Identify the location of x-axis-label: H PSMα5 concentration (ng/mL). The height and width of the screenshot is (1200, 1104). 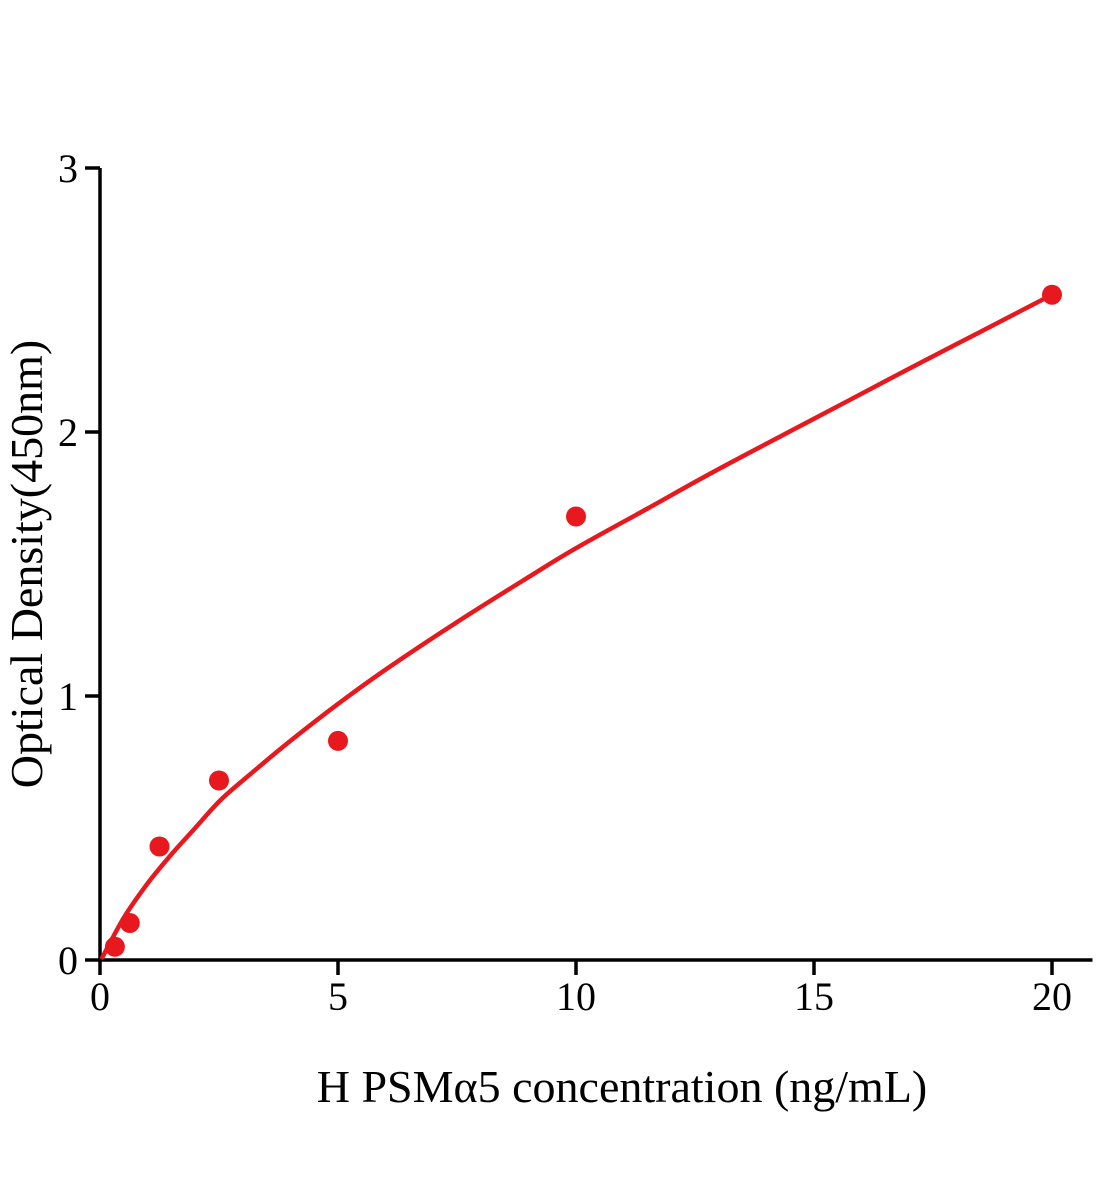
(622, 1086).